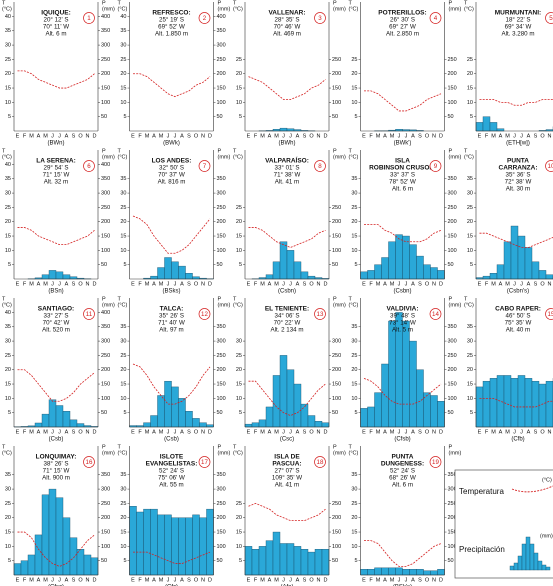  I want to click on y2-tick-label: 100, so click(452, 547).